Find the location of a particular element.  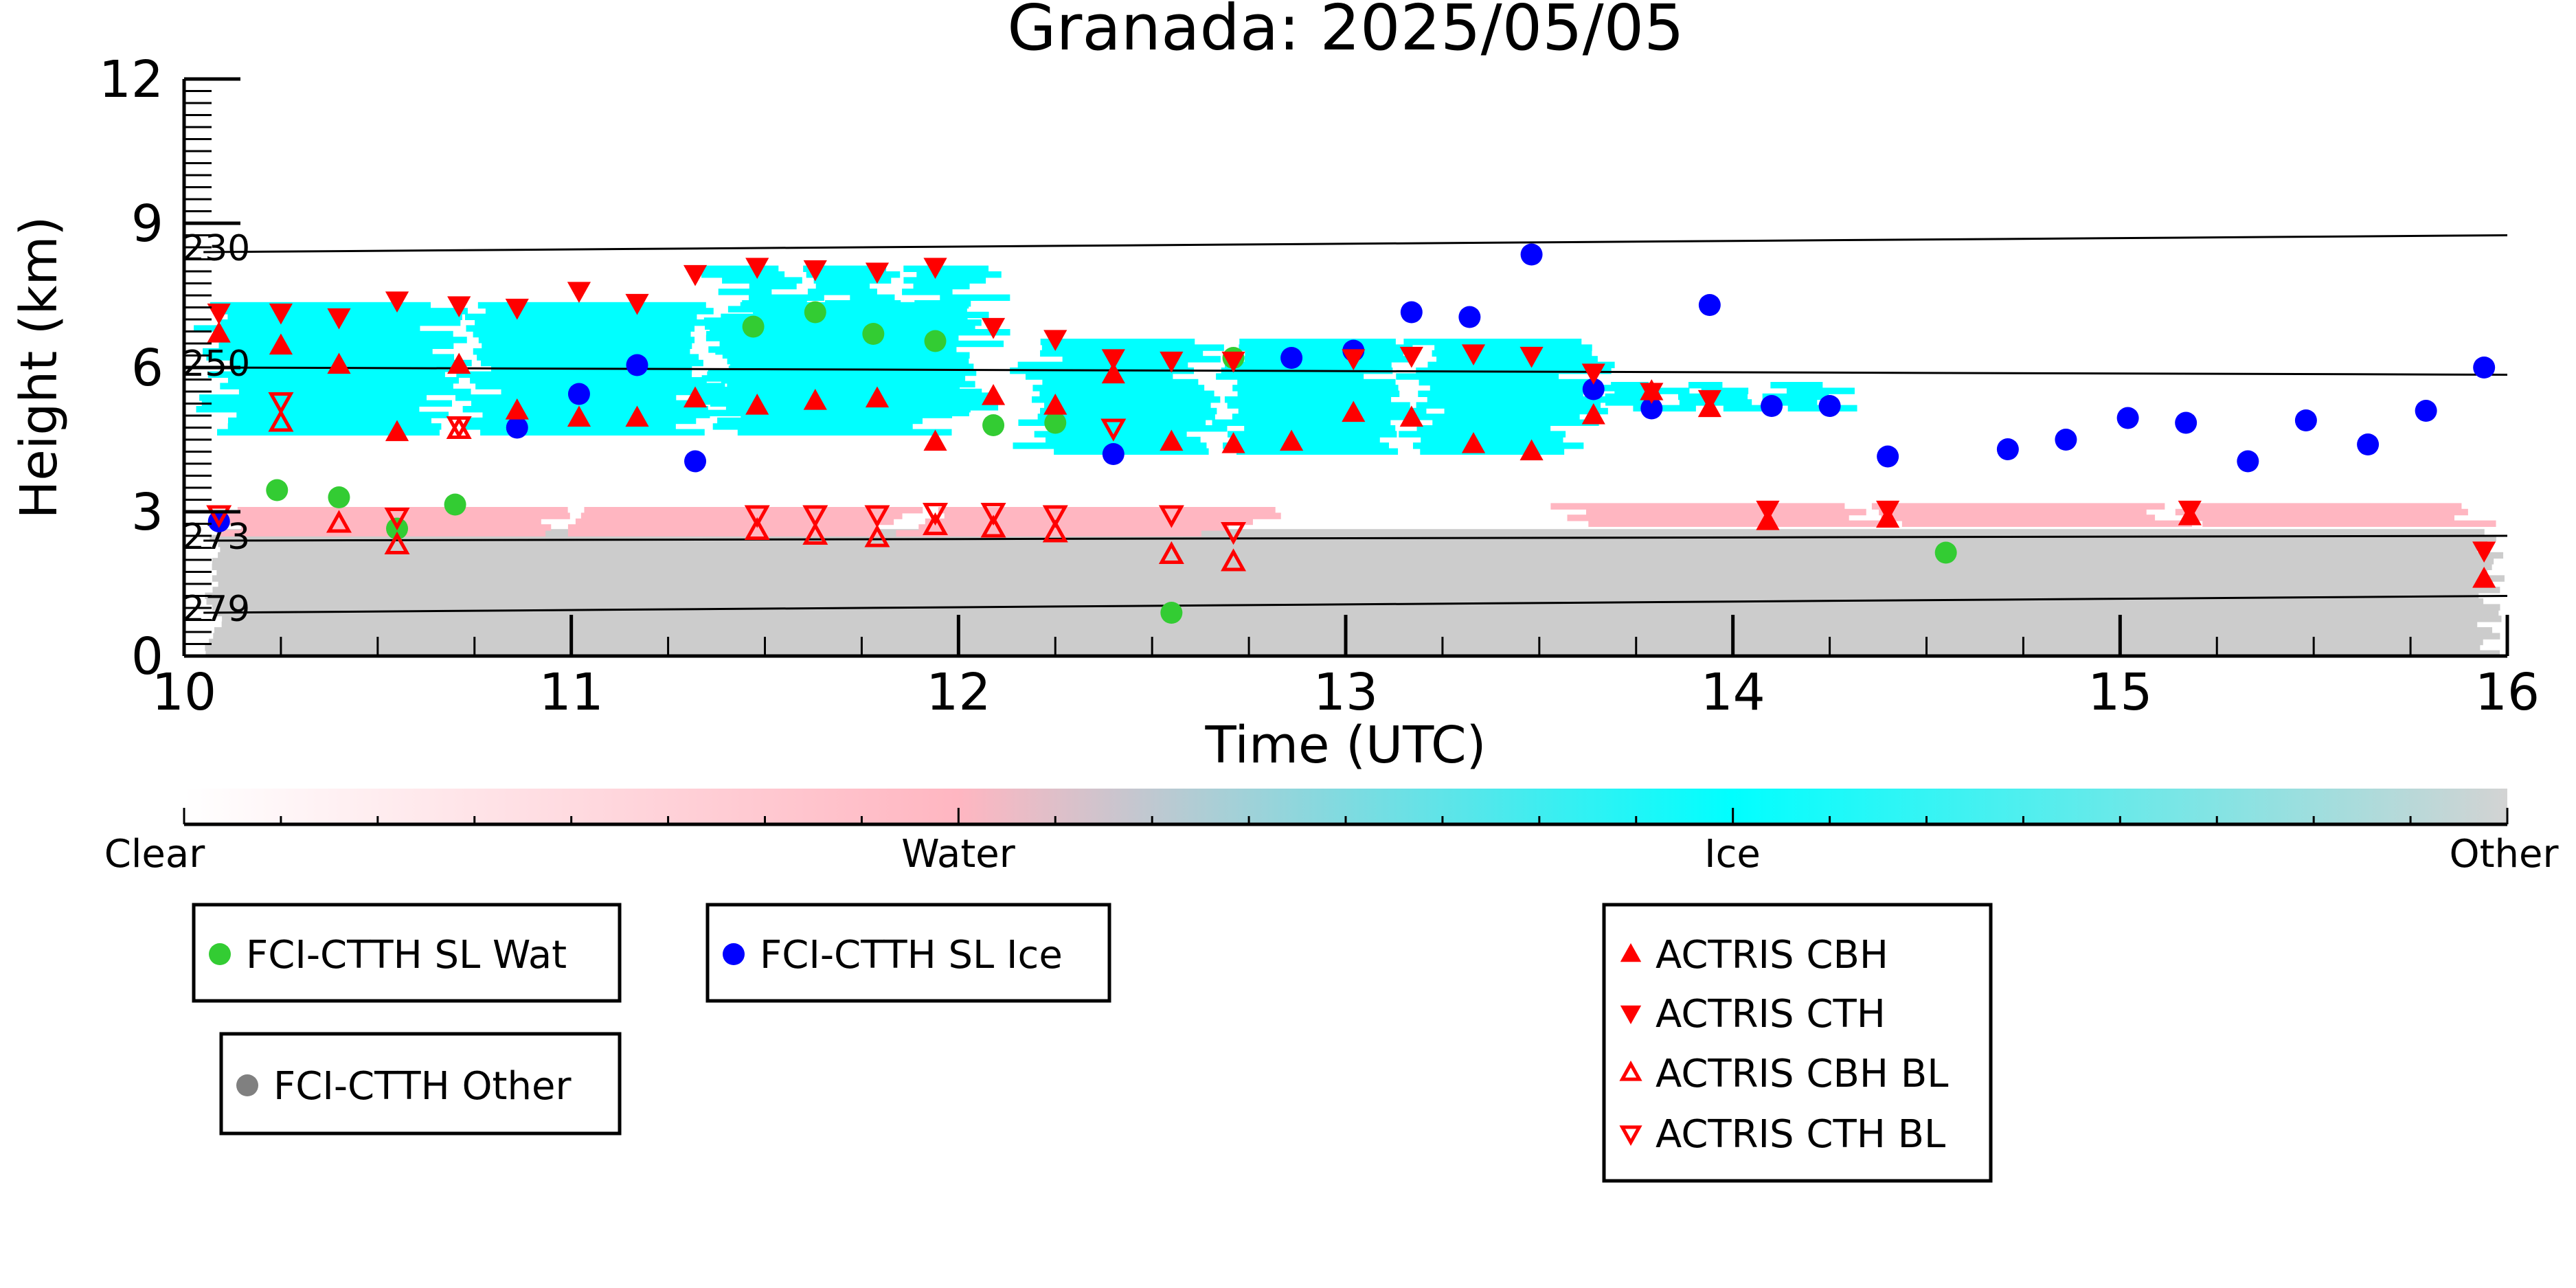

legend-box-ice is located at coordinates (908, 953).